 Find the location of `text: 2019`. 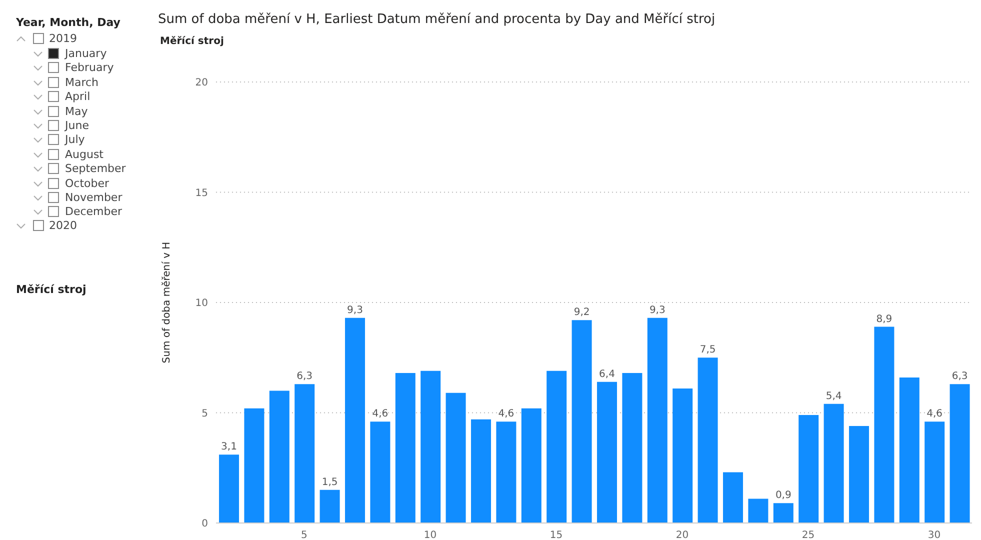

text: 2019 is located at coordinates (63, 38).